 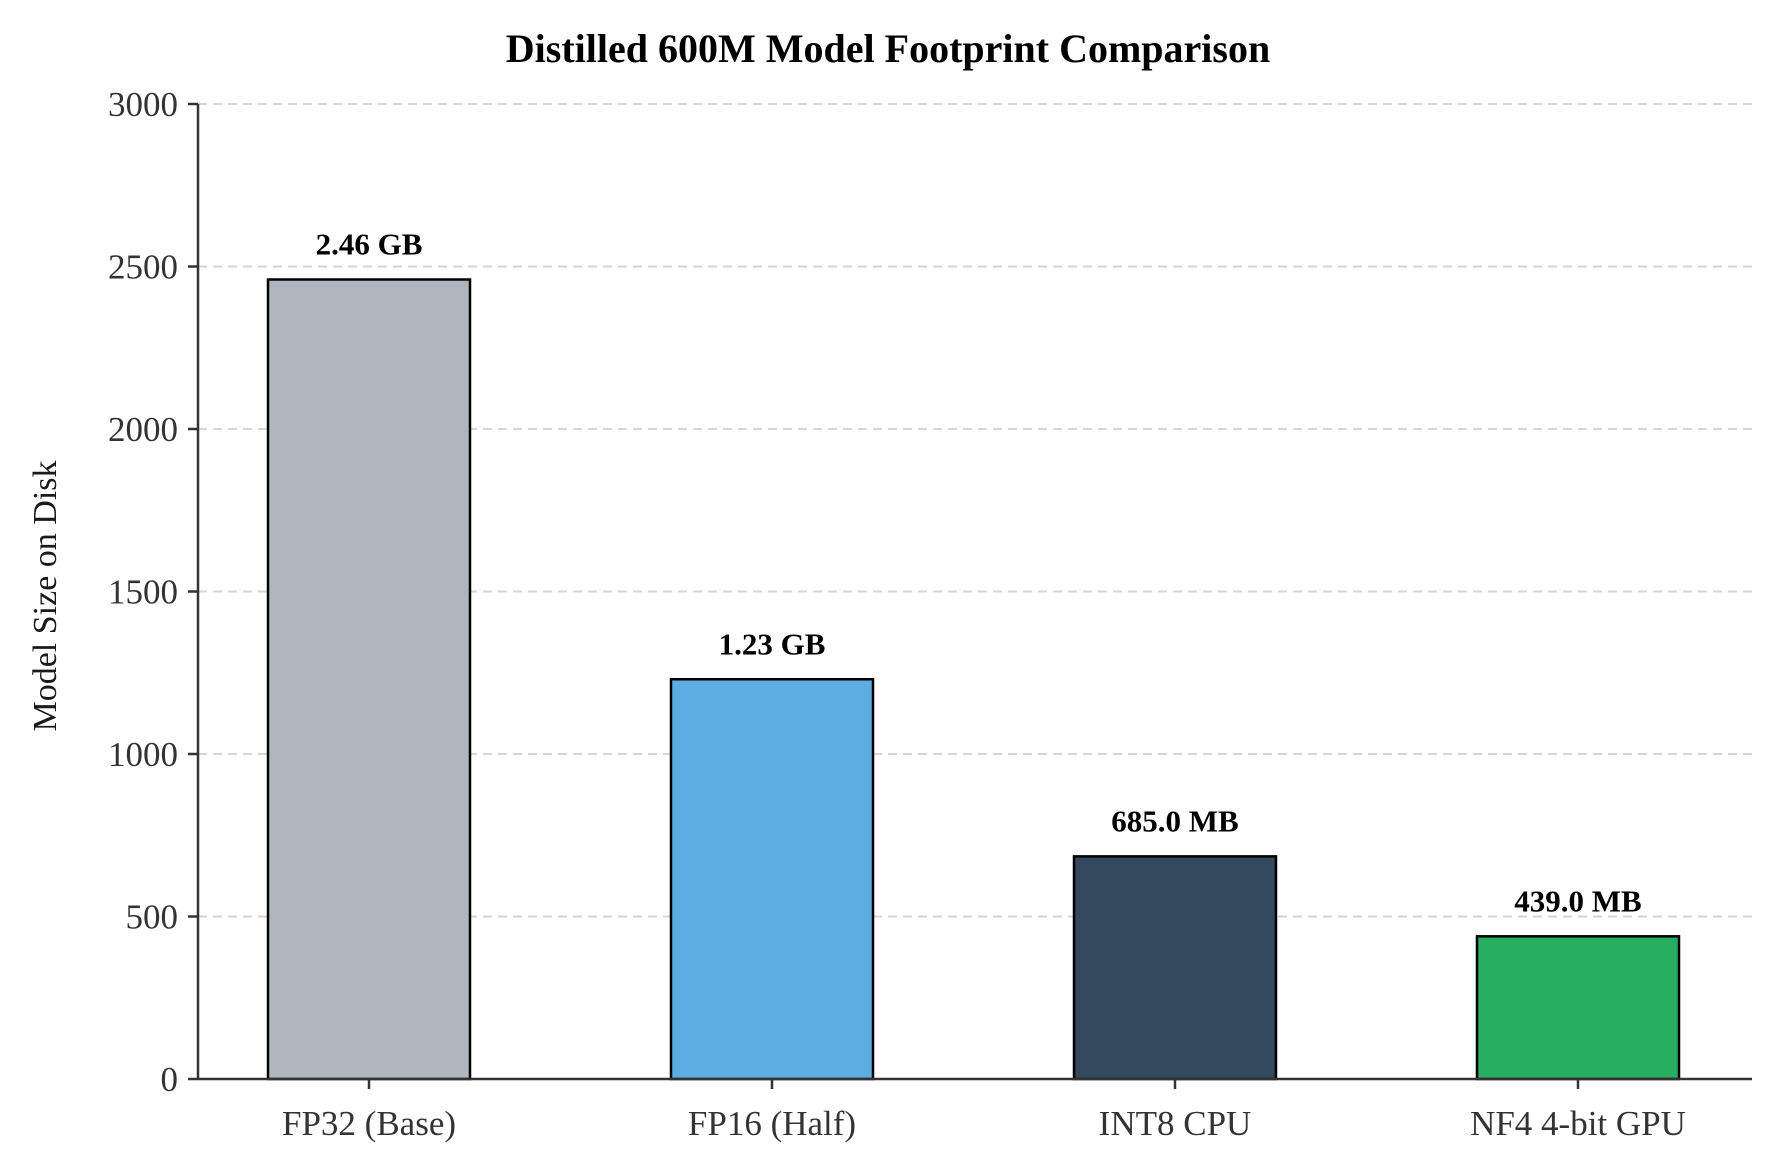 I want to click on x-tick-label: FP32 (Base), so click(x=369, y=1123).